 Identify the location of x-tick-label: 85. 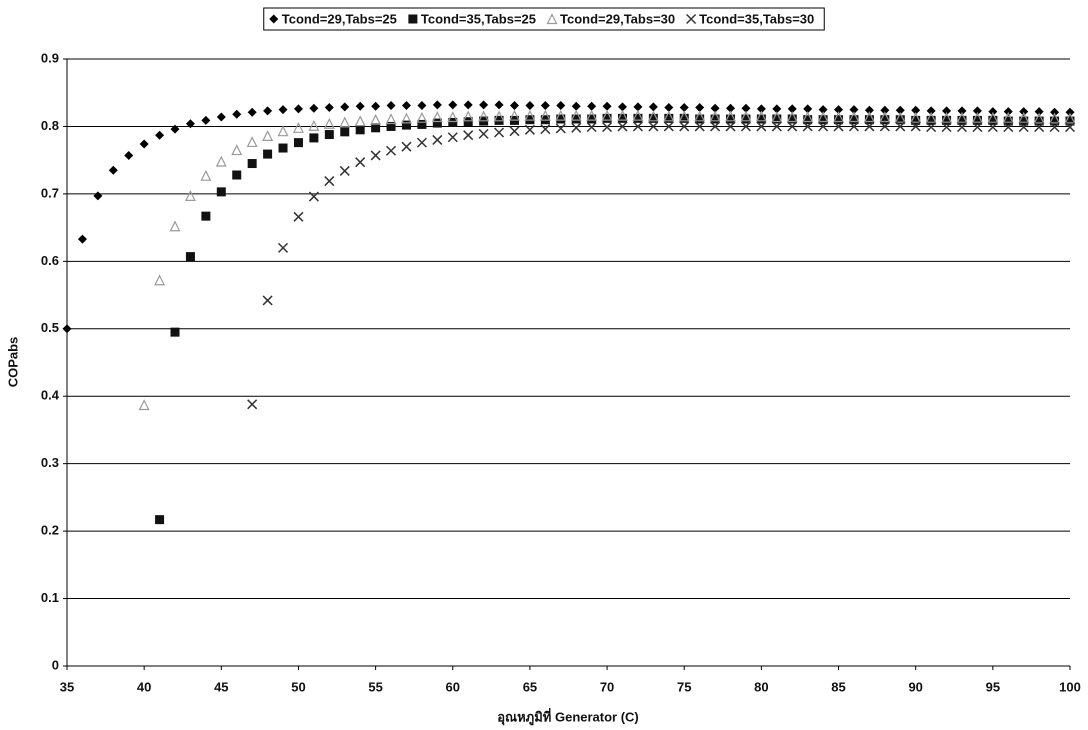
(838, 686).